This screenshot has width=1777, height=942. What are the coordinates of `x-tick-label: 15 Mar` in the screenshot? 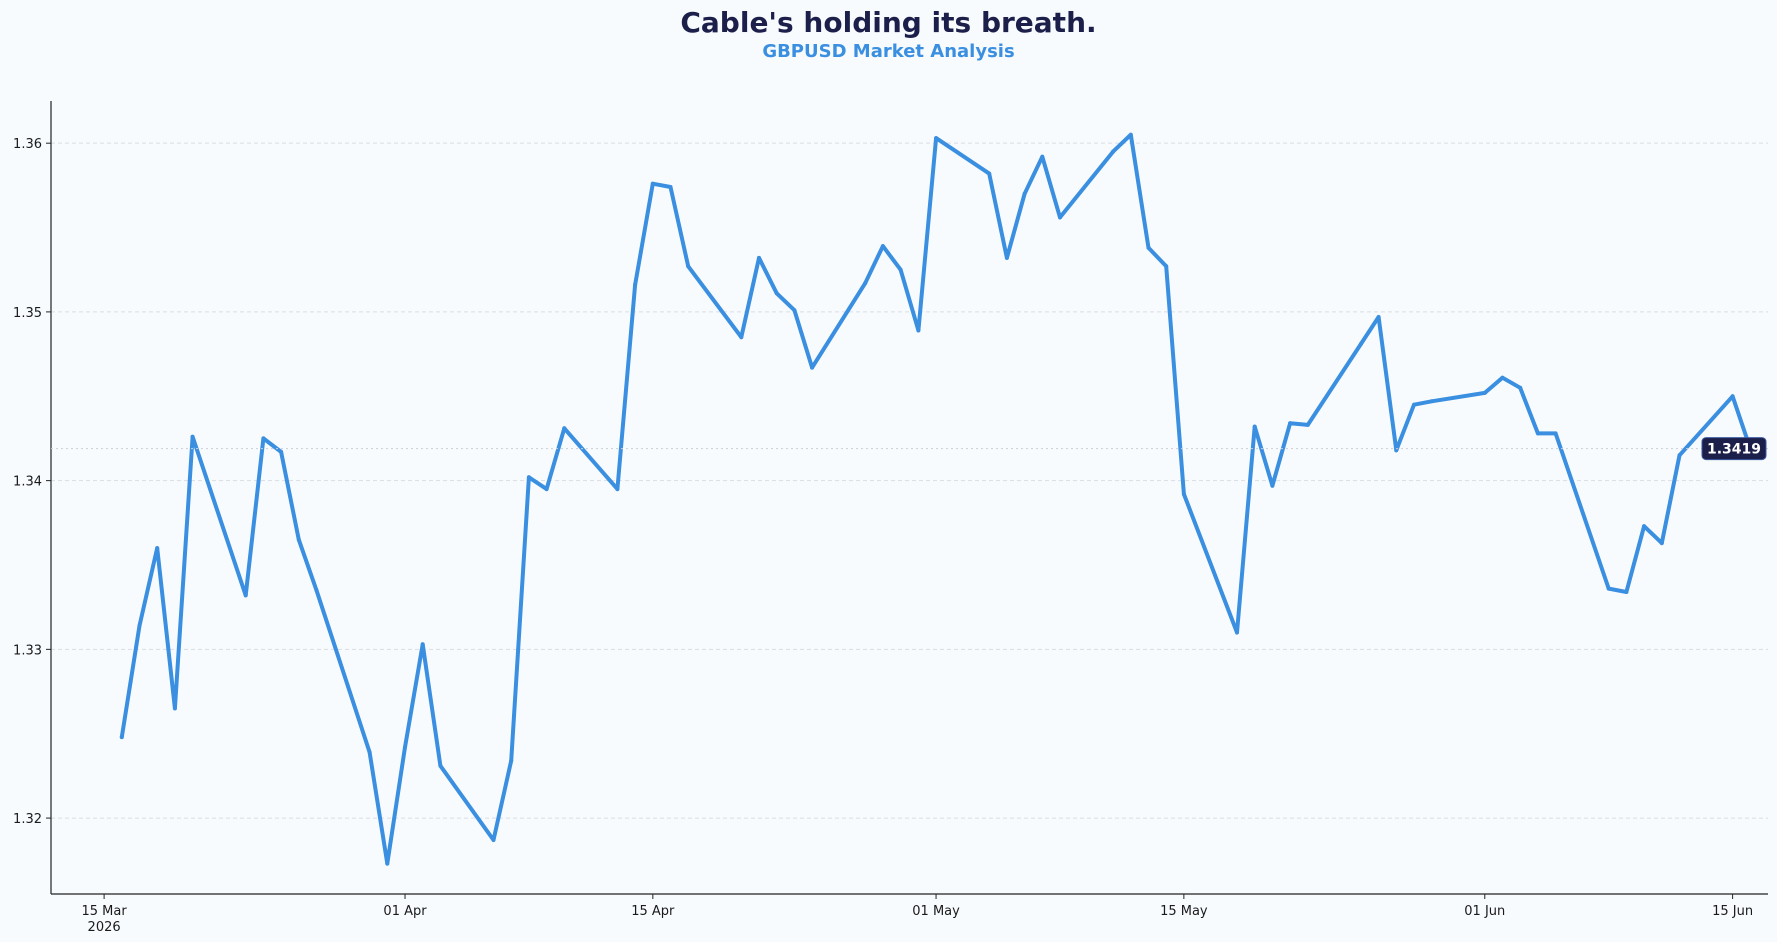 It's located at (105, 911).